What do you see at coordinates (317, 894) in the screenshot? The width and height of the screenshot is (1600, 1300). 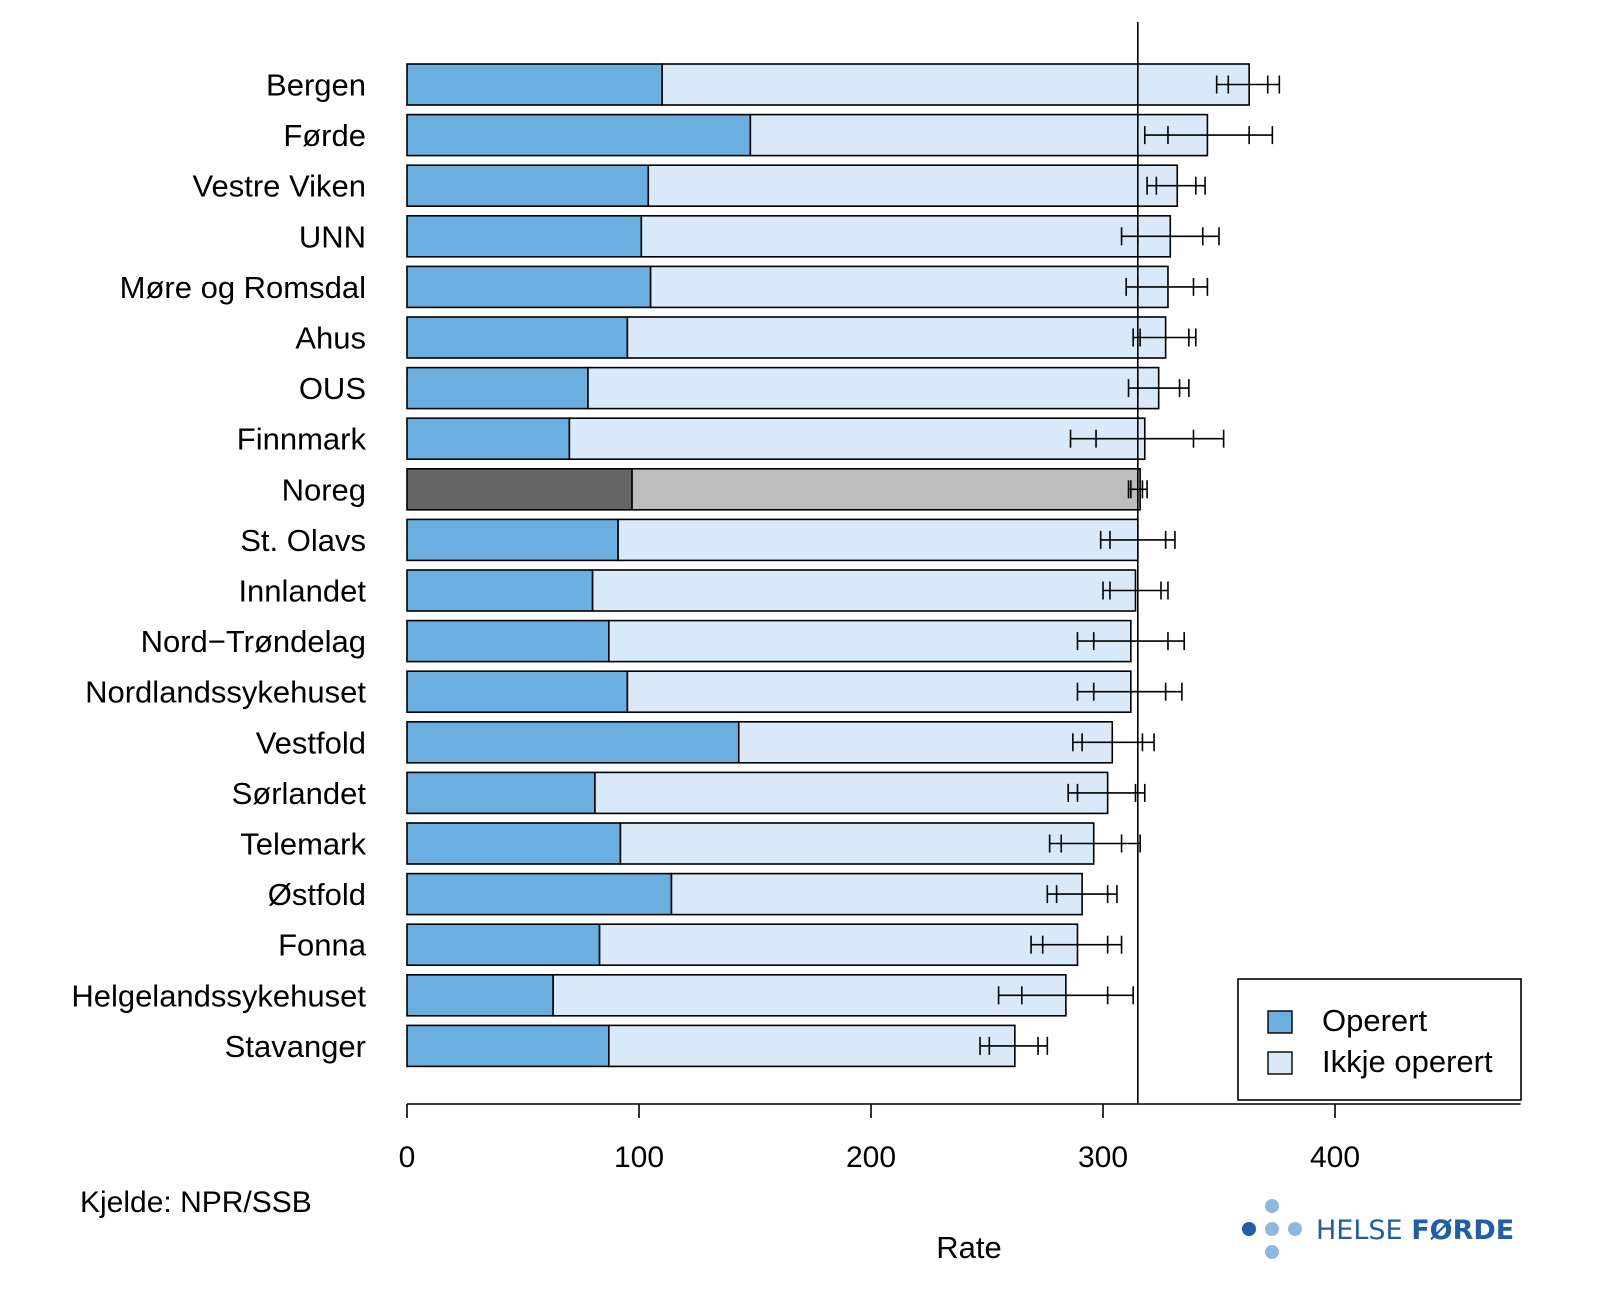 I see `category-label: Østfold` at bounding box center [317, 894].